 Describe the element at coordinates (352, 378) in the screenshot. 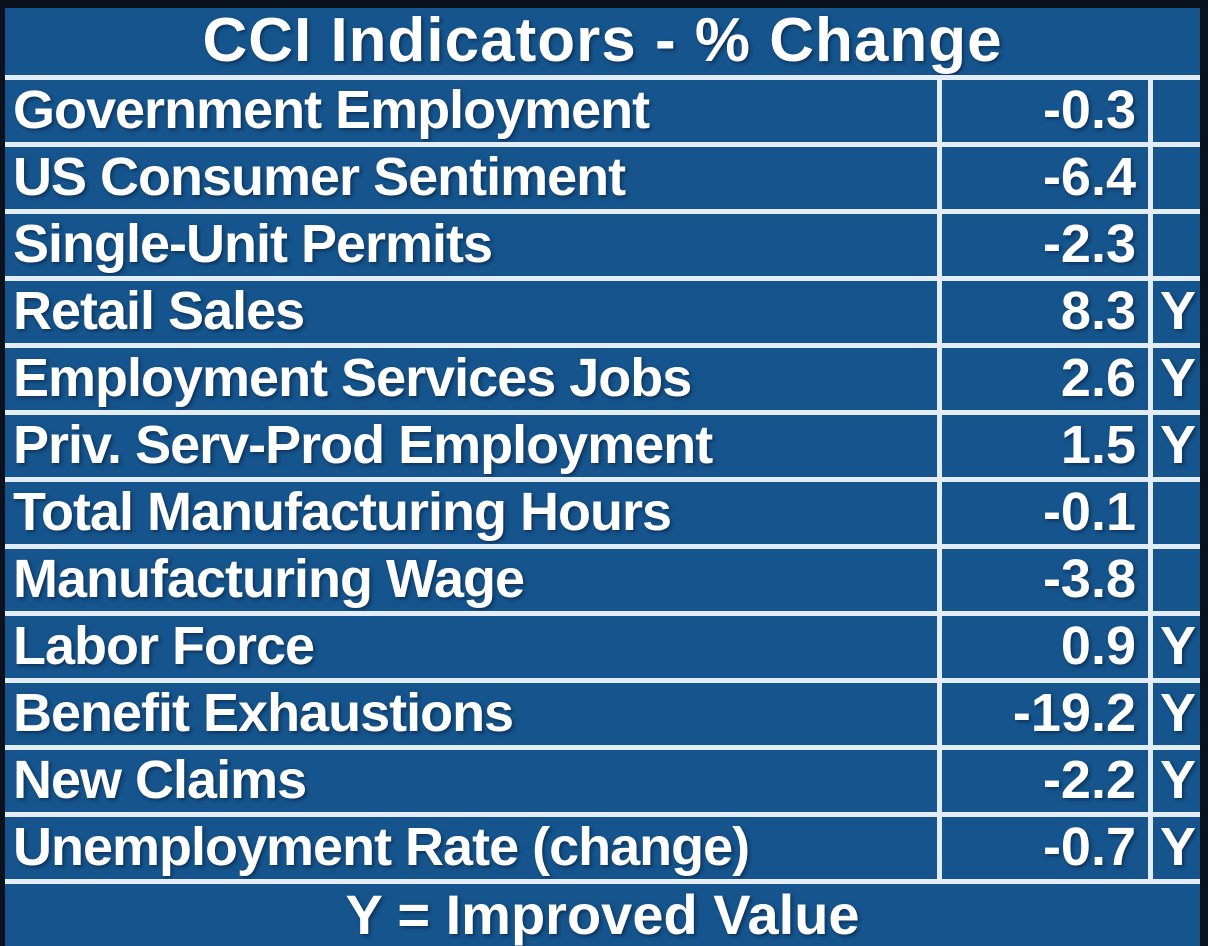

I see `indicator-label: Employment Services Jobs` at that location.